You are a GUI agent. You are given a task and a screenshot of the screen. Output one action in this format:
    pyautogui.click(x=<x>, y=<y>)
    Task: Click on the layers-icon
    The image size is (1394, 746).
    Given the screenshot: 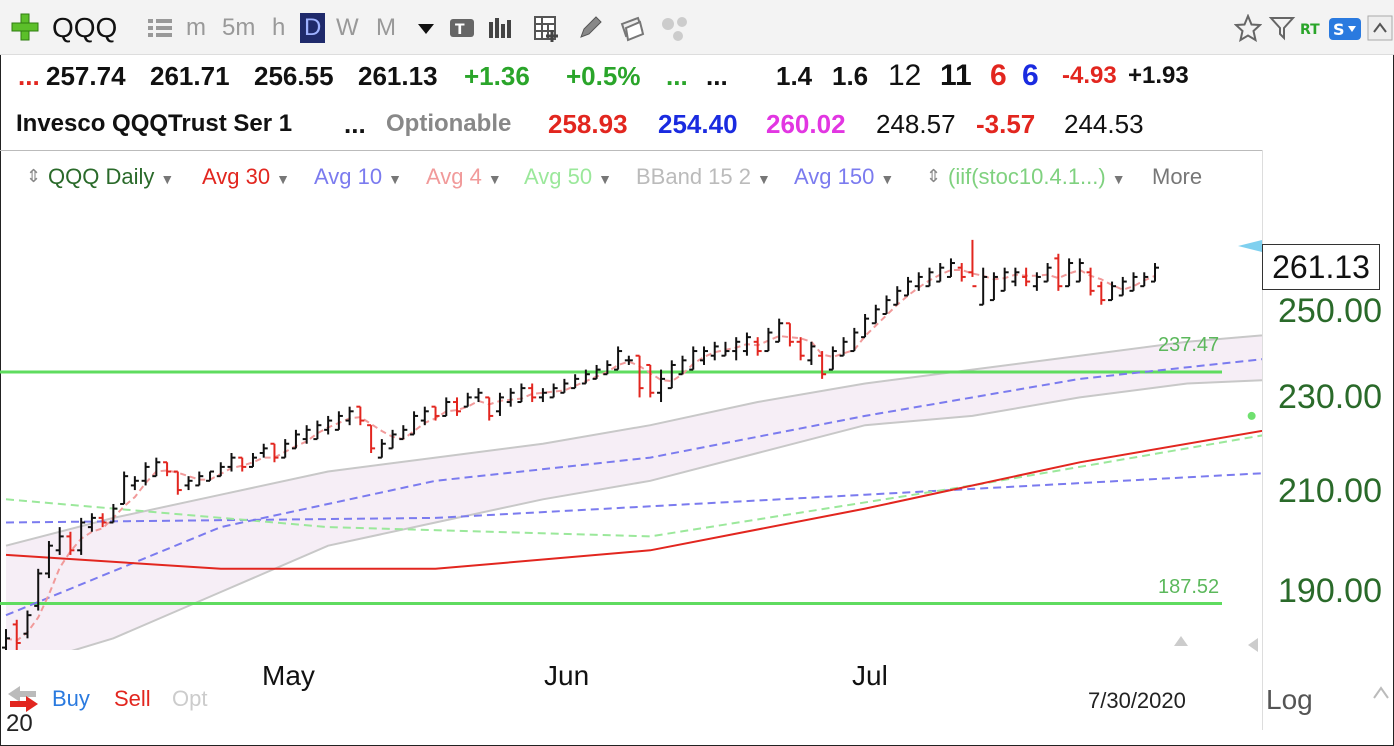 What is the action you would take?
    pyautogui.click(x=632, y=28)
    